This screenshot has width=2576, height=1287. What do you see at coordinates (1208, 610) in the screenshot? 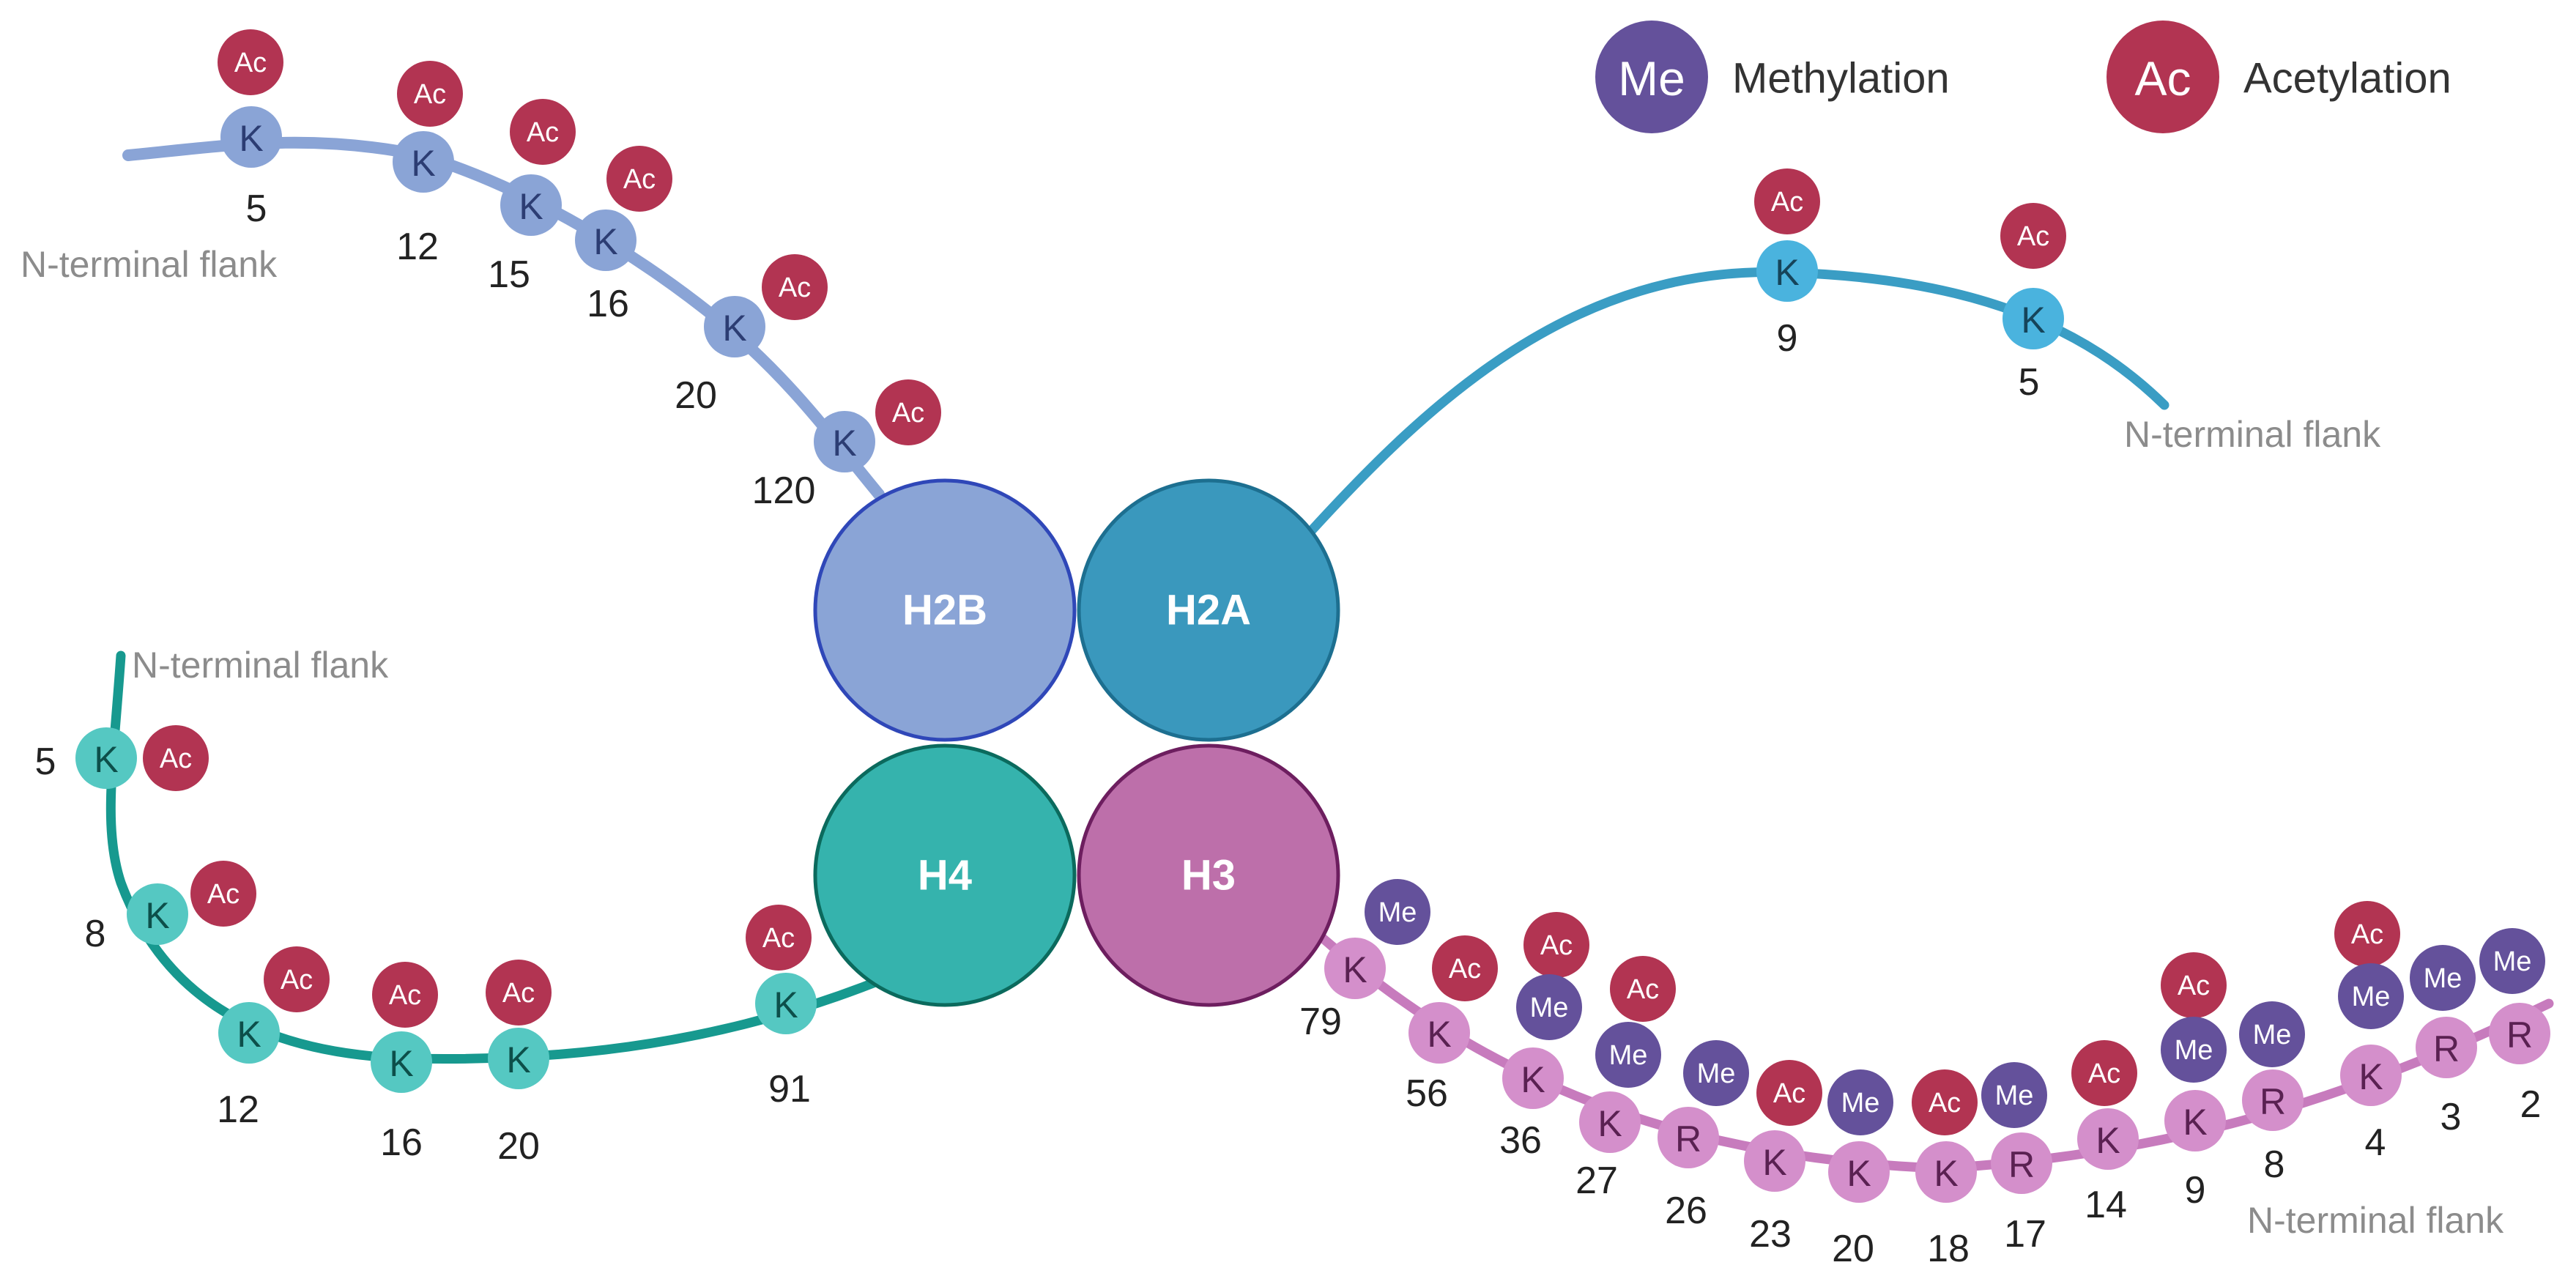
I see `histone-h2a: H2A` at bounding box center [1208, 610].